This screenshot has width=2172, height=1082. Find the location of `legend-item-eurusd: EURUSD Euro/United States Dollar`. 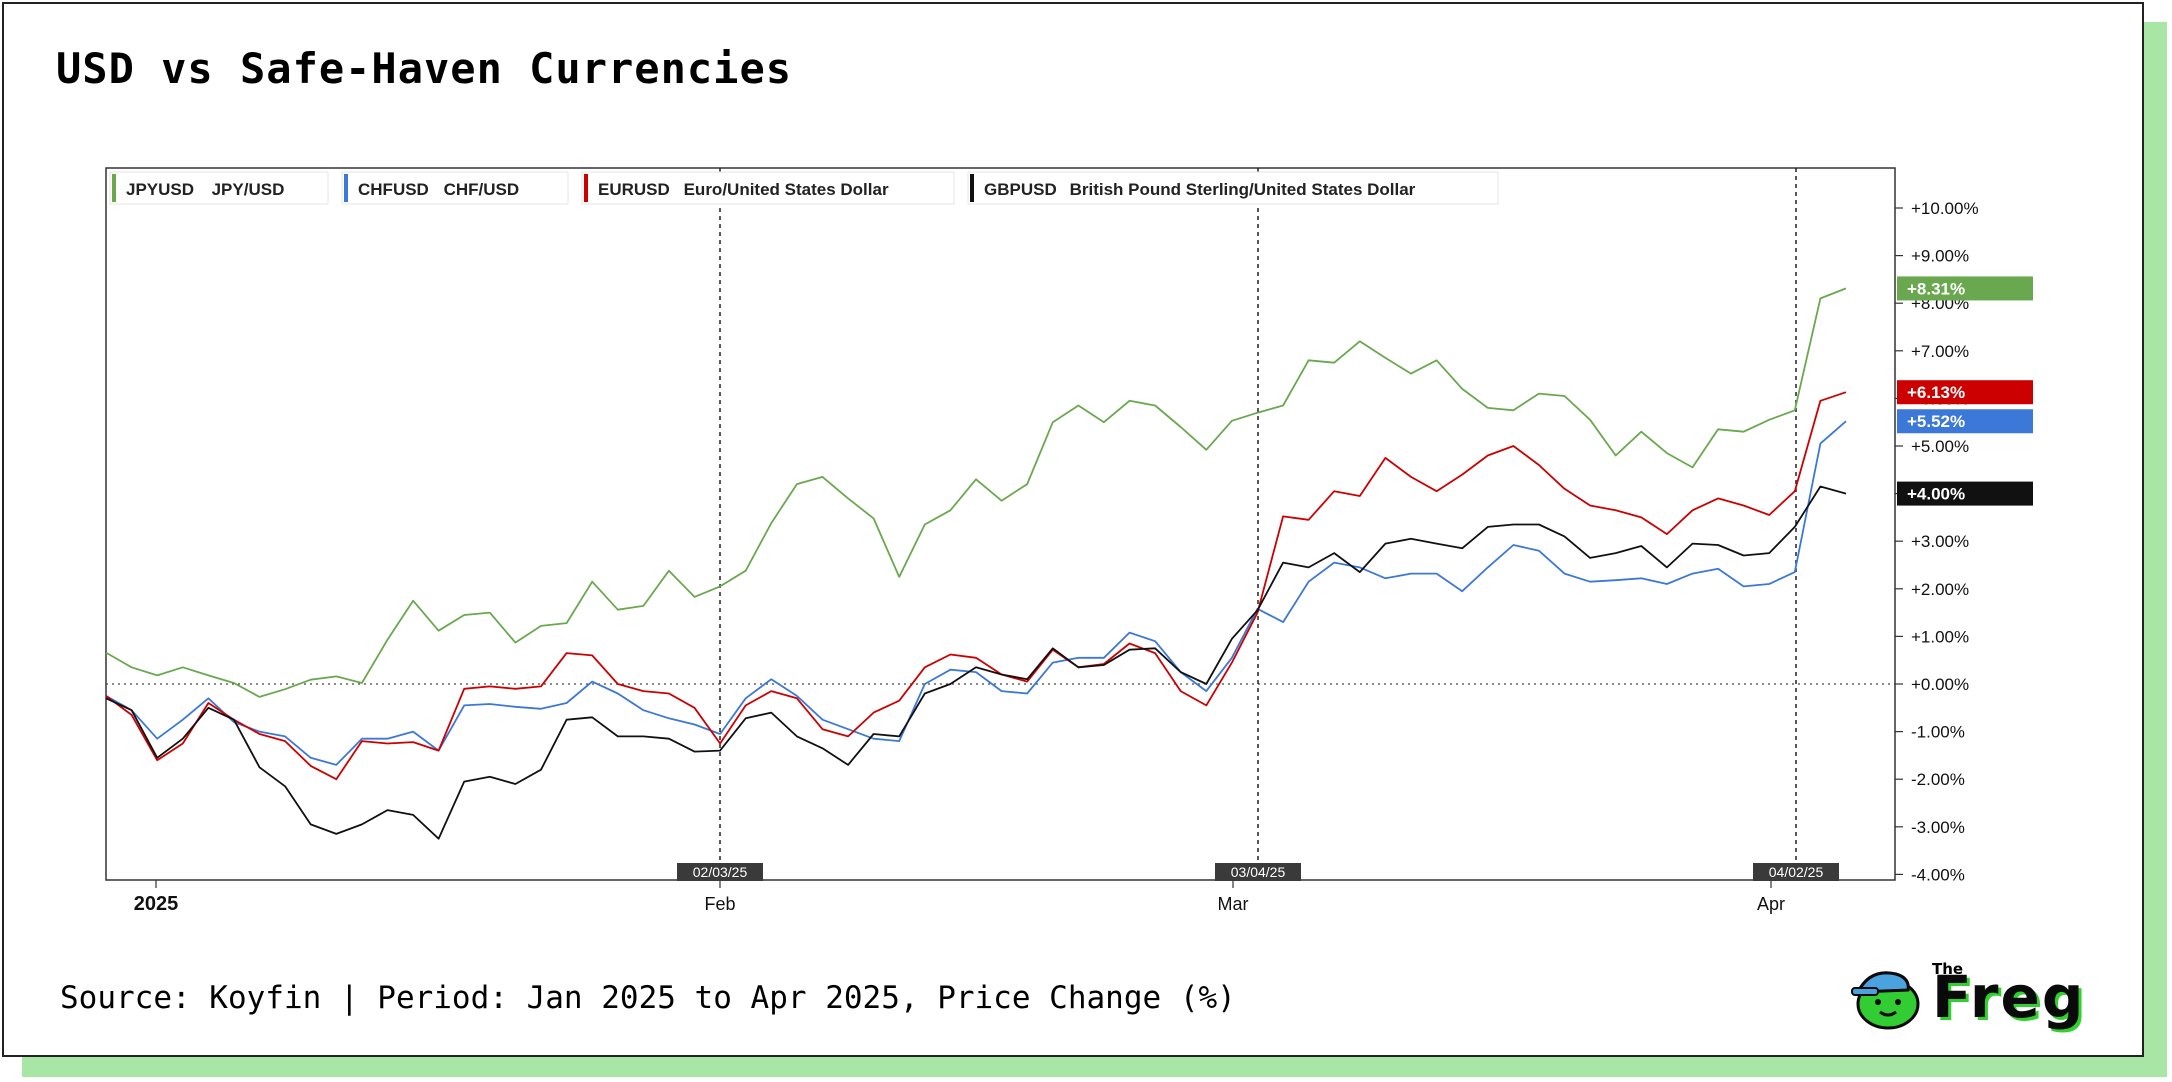

legend-item-eurusd: EURUSD Euro/United States Dollar is located at coordinates (768, 188).